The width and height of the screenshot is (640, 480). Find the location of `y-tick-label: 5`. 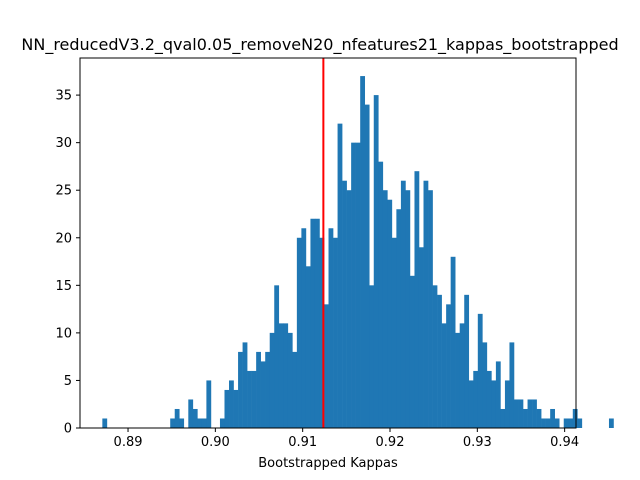

y-tick-label: 5 is located at coordinates (68, 381).